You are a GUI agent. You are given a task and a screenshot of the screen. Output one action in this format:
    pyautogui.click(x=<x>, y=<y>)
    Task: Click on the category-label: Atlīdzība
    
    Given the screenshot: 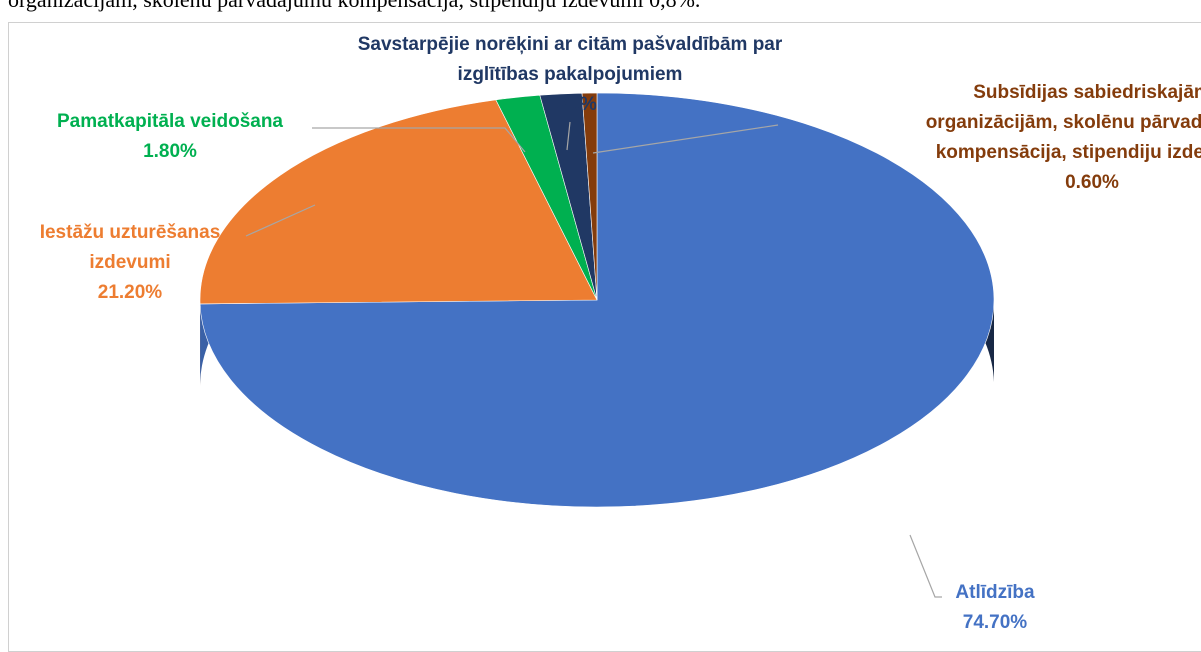 What is the action you would take?
    pyautogui.click(x=994, y=592)
    